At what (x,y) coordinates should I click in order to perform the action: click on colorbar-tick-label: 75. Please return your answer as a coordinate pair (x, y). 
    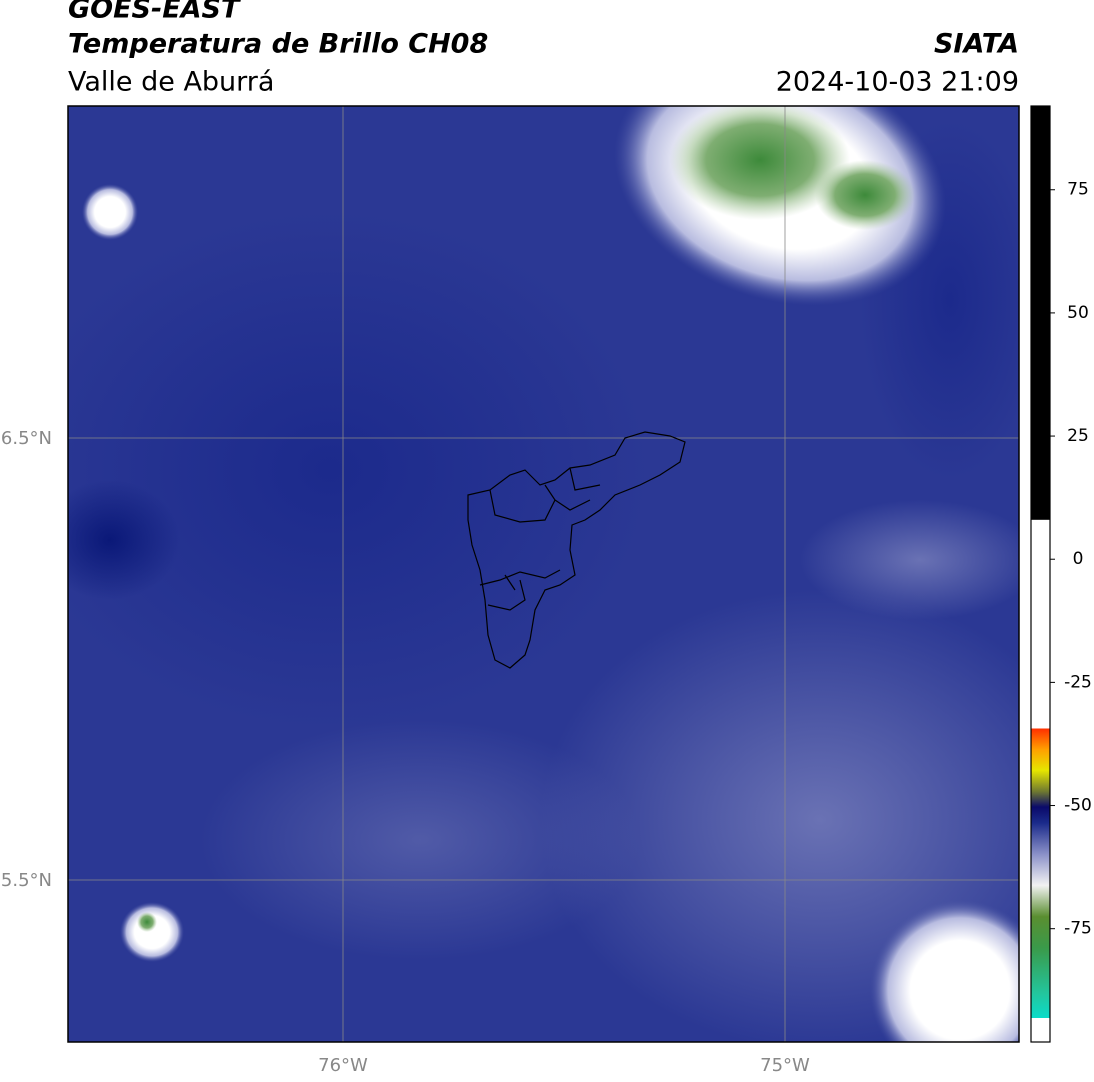
    Looking at the image, I should click on (1078, 190).